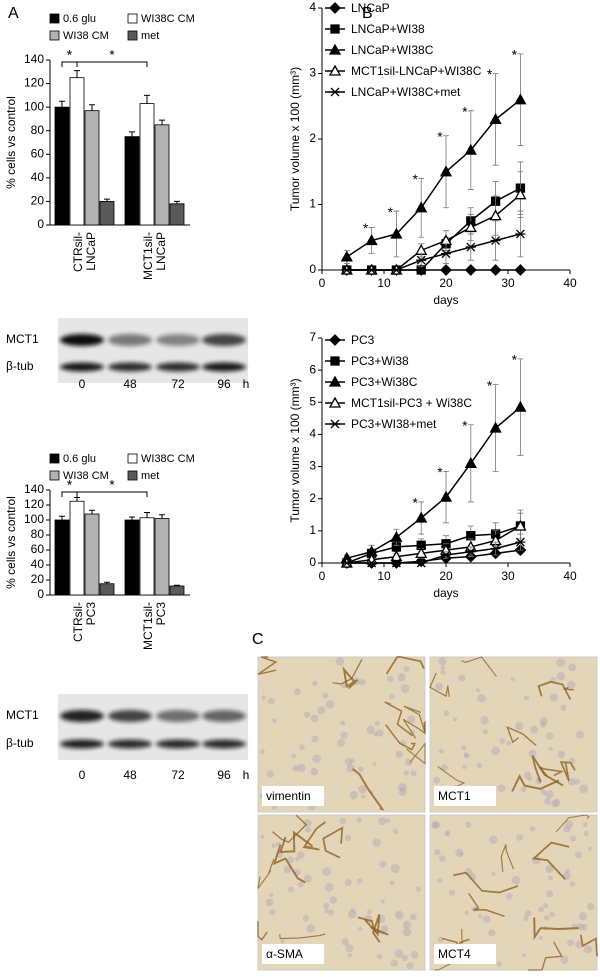  I want to click on panel-label: C, so click(258, 639).